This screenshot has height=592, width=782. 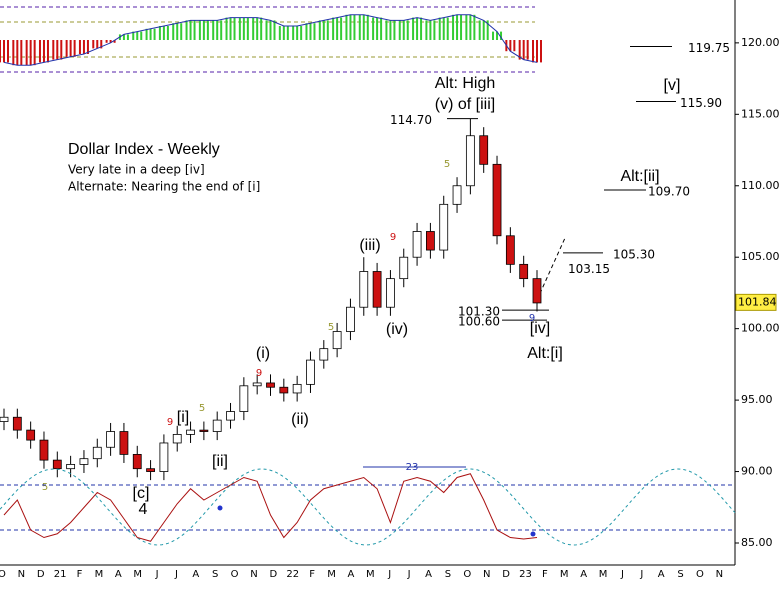 What do you see at coordinates (220, 508) in the screenshot?
I see `cycle-dot` at bounding box center [220, 508].